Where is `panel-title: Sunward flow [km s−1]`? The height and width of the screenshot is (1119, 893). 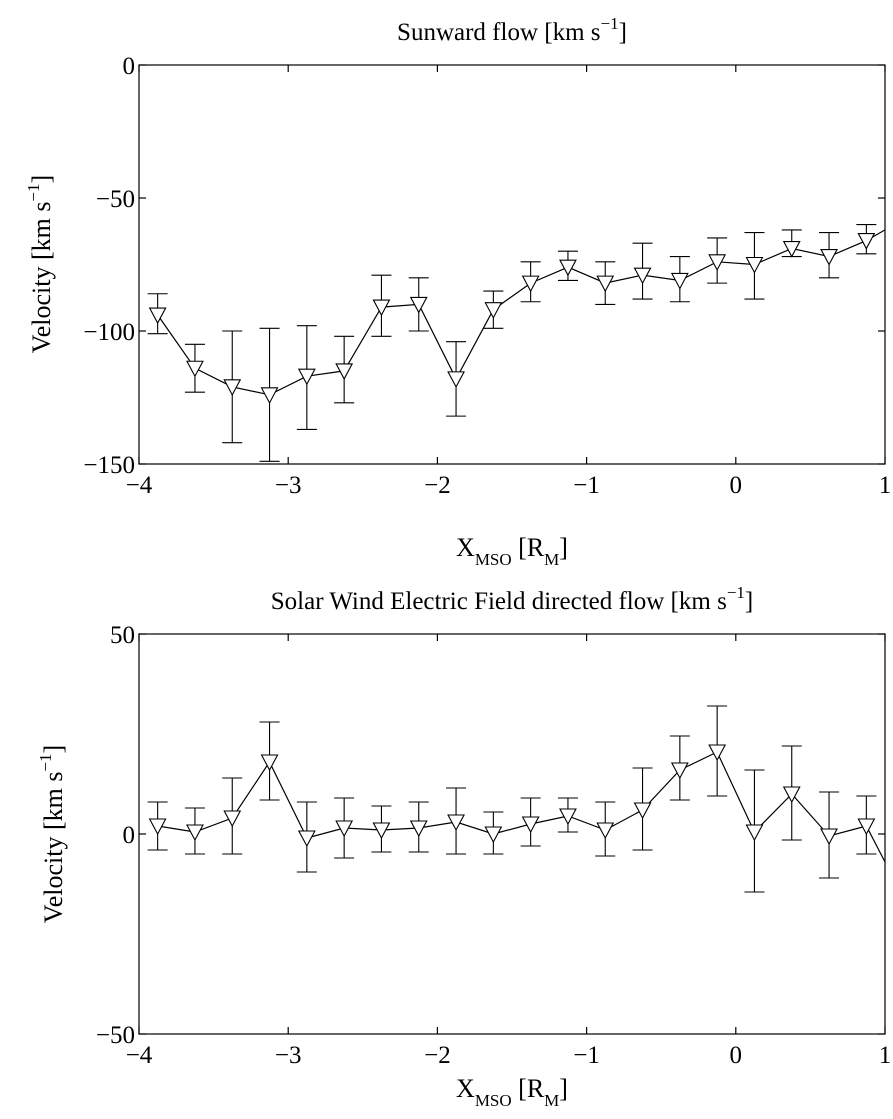 panel-title: Sunward flow [km s−1] is located at coordinates (512, 30).